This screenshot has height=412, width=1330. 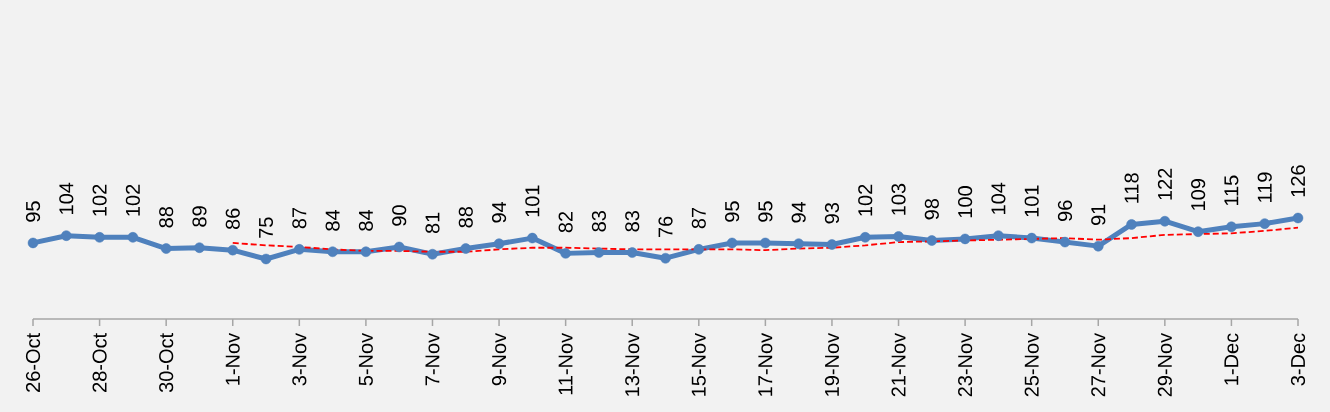 I want to click on data-label: 90, so click(x=399, y=215).